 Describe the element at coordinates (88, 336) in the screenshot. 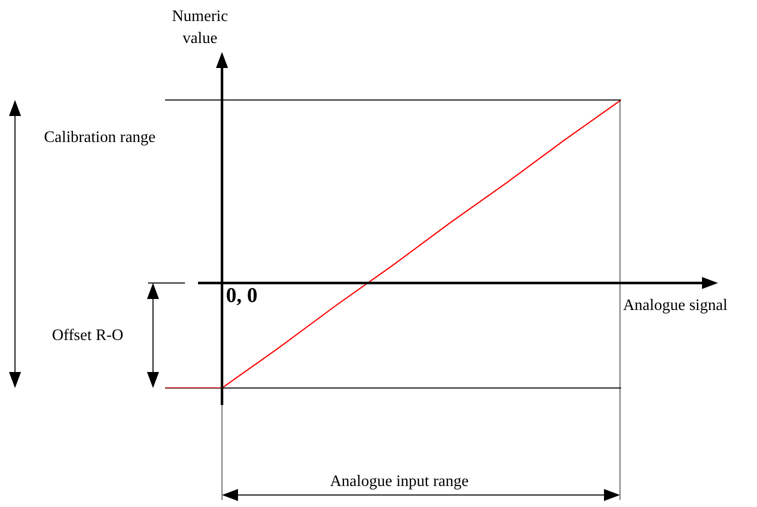

I see `text: Offset R-O` at that location.